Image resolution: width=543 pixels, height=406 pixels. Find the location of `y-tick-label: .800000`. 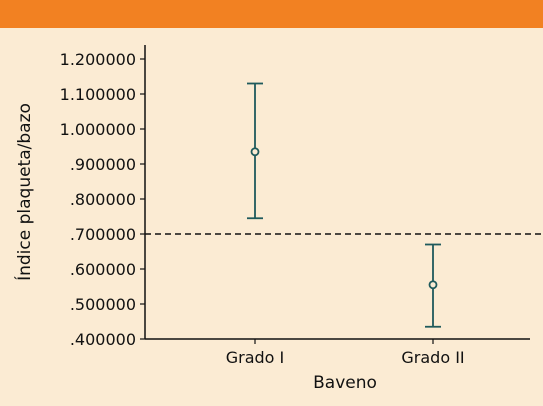

y-tick-label: .800000 is located at coordinates (103, 199).